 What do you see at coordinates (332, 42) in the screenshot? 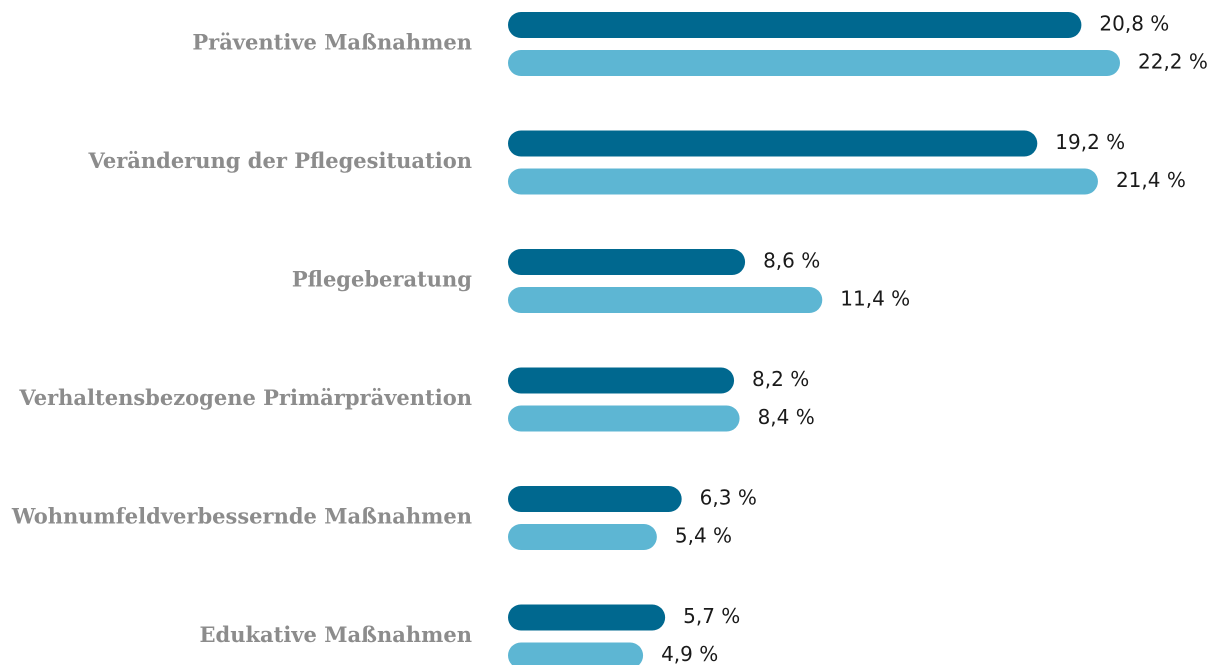
I see `category-label: Präventive Maßnahmen` at bounding box center [332, 42].